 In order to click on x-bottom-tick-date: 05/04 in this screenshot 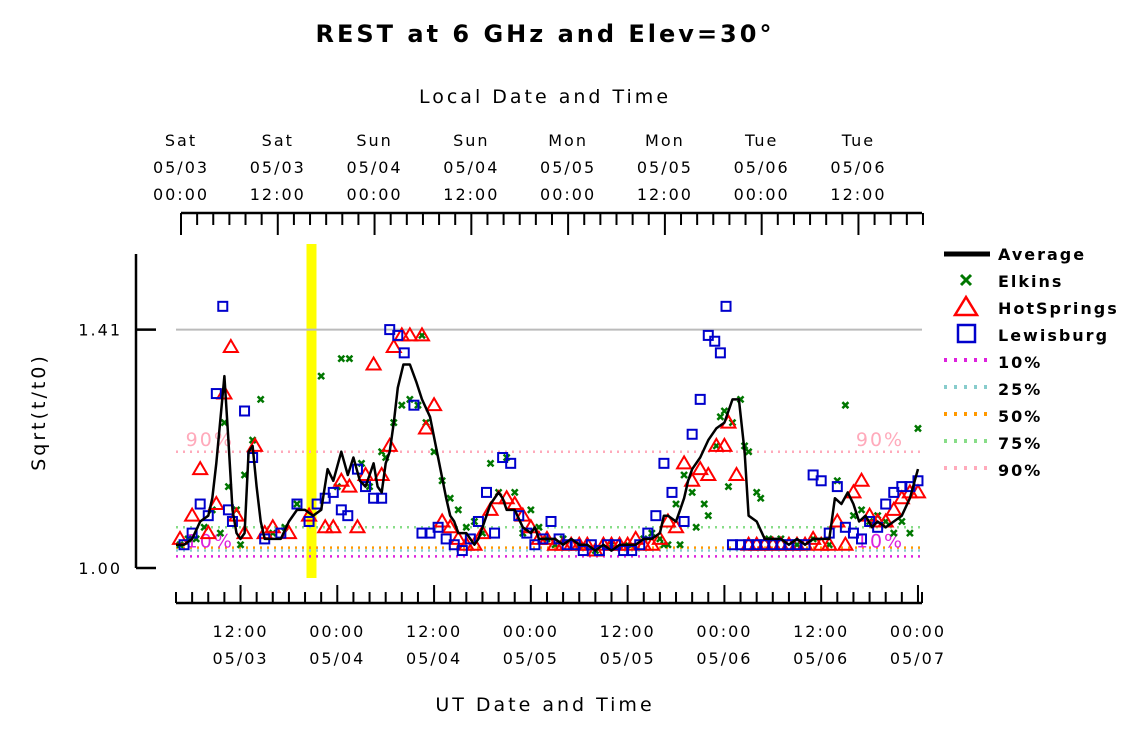, I will do `click(337, 658)`.